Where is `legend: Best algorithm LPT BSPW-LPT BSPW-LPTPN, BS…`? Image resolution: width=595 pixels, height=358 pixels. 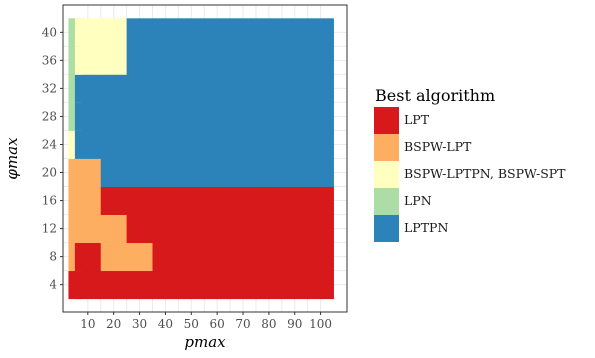 legend: Best algorithm LPT BSPW-LPT BSPW-LPTPN, BS… is located at coordinates (470, 164).